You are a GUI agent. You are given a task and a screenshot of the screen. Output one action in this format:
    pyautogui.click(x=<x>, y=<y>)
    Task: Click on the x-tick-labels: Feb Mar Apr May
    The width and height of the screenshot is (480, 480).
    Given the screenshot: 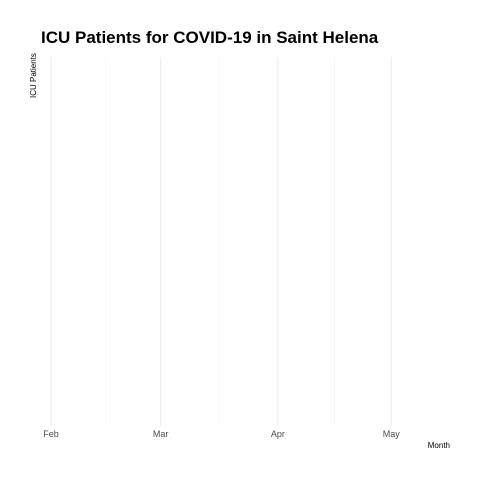 What is the action you would take?
    pyautogui.click(x=221, y=434)
    